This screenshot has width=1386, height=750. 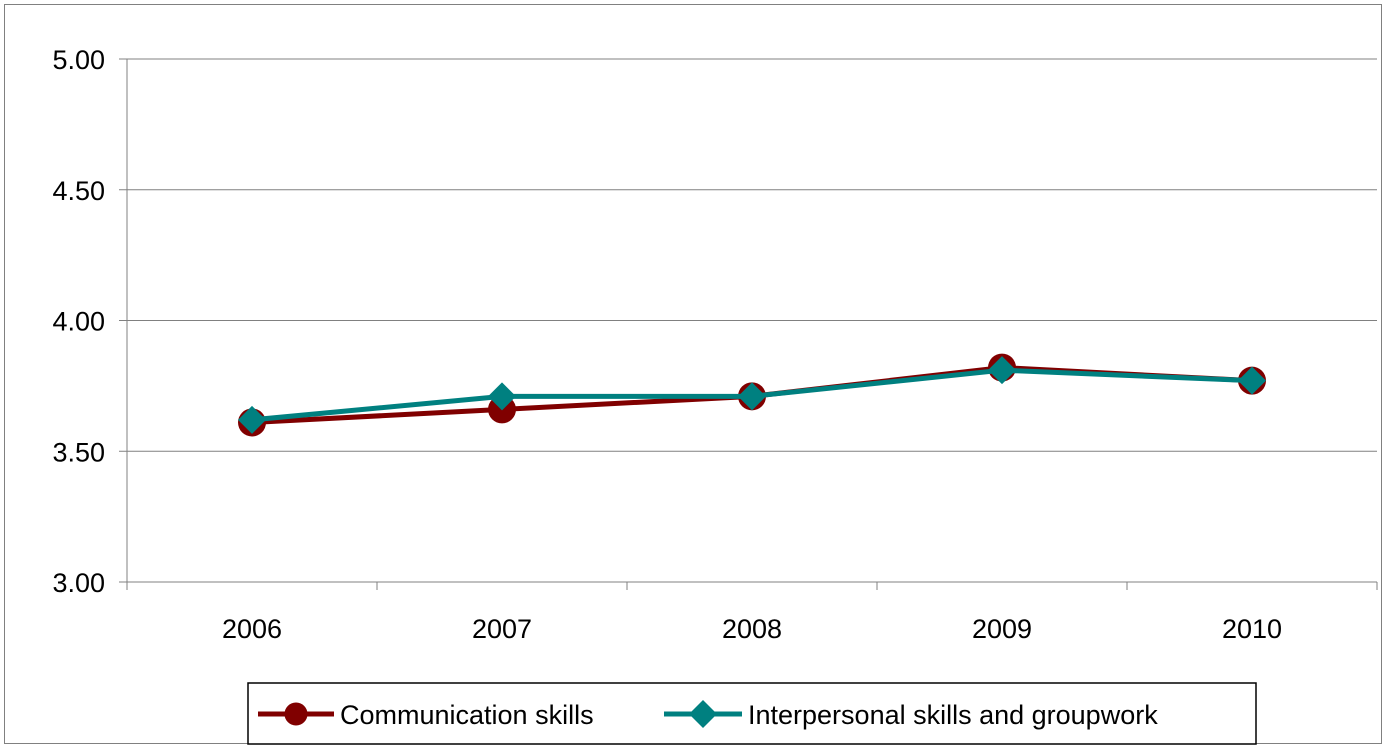 I want to click on legend-label-interpersonal: Interpersonal skills and groupwork, so click(x=953, y=715).